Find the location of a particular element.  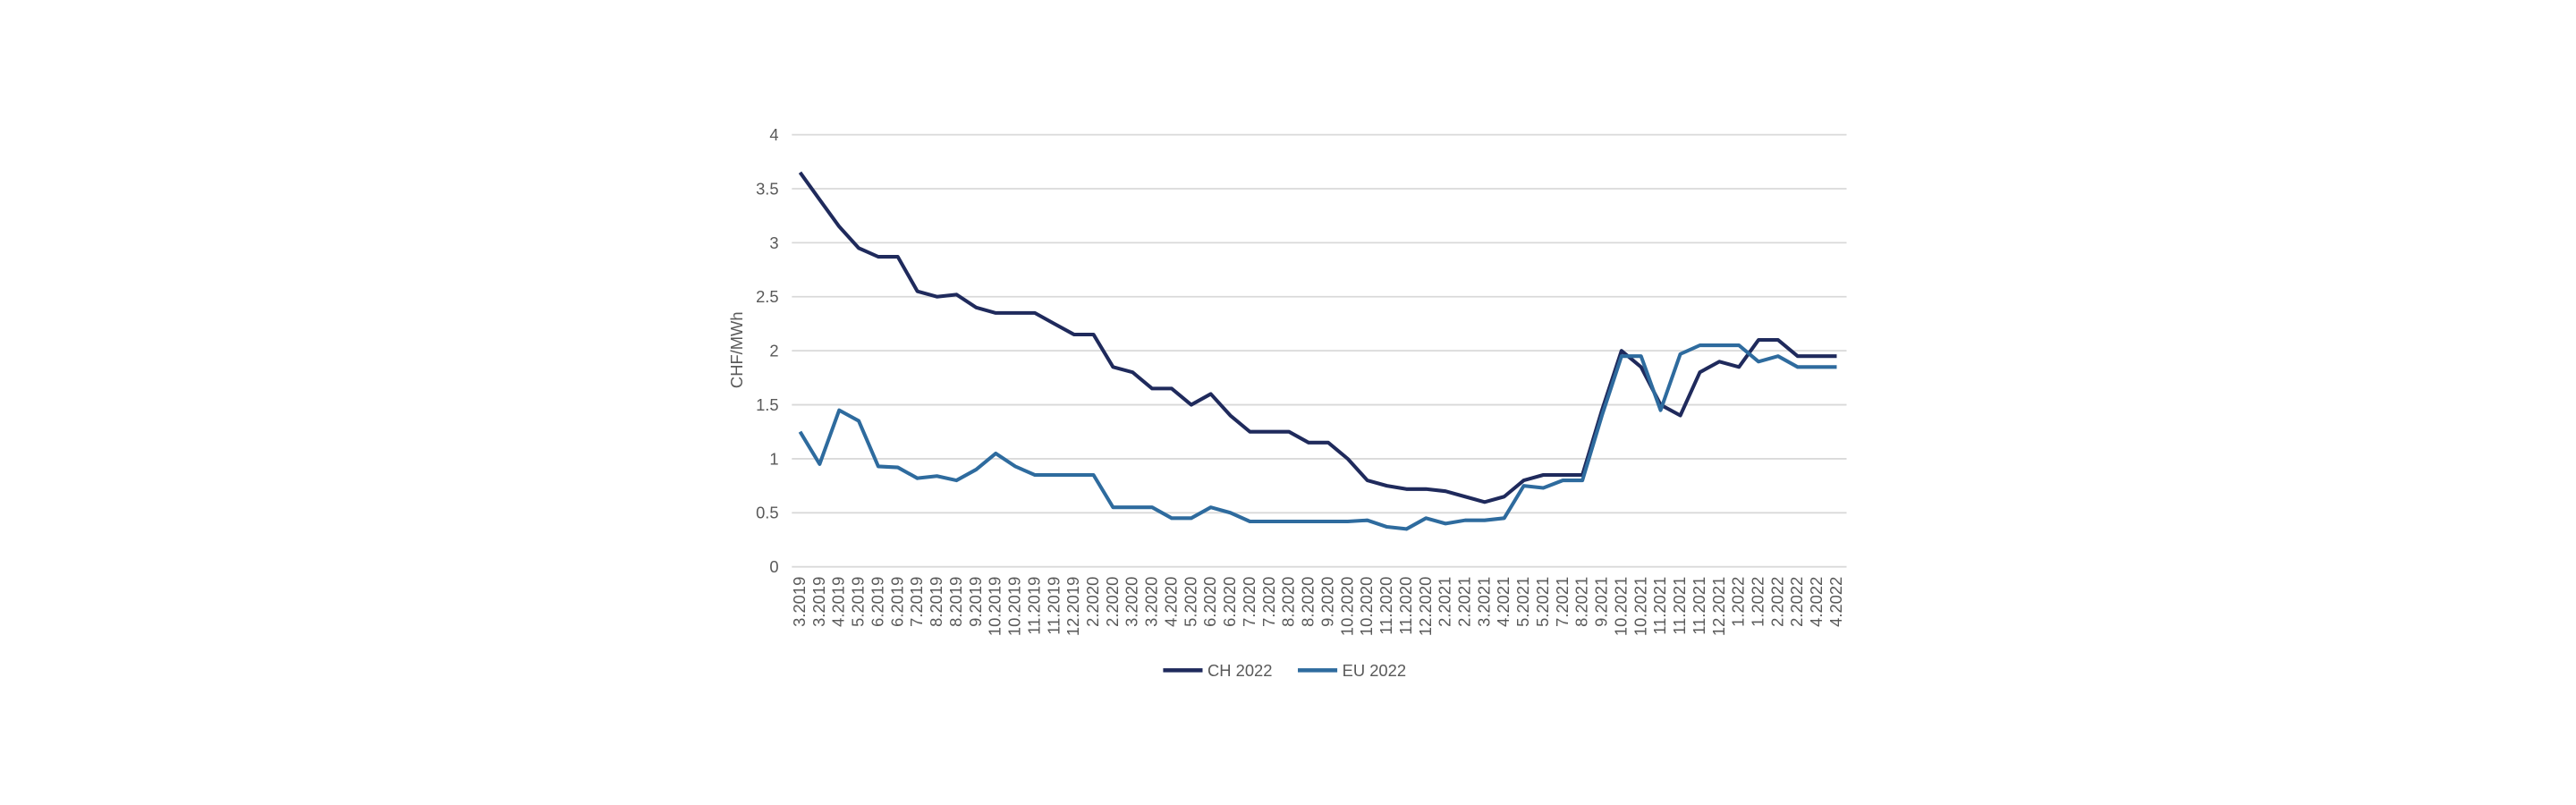

y-tick-label: 0 is located at coordinates (773, 566).